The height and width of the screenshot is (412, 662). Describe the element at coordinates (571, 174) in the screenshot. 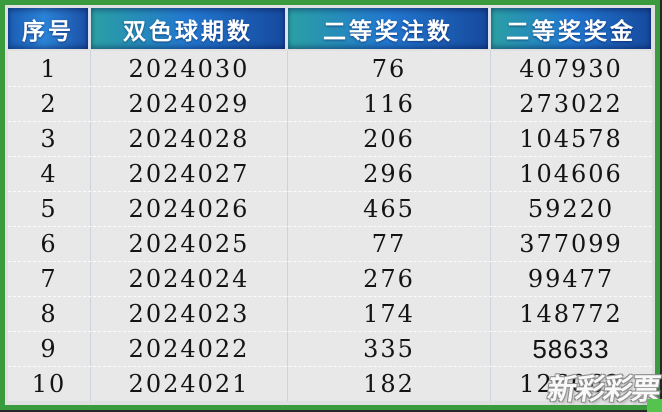

I see `cell-prize: 104606` at that location.